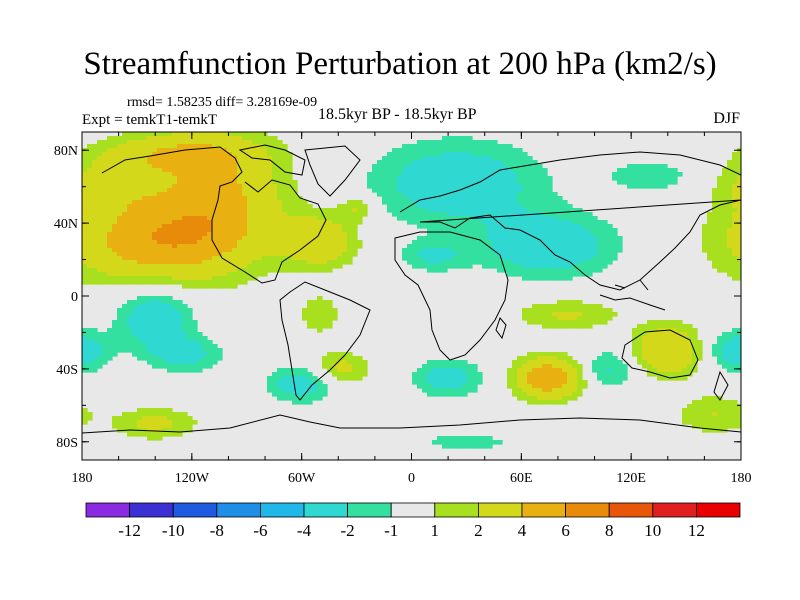  Describe the element at coordinates (397, 114) in the screenshot. I see `period-label: 18.5kyr BP - 18.5kyr BP` at that location.